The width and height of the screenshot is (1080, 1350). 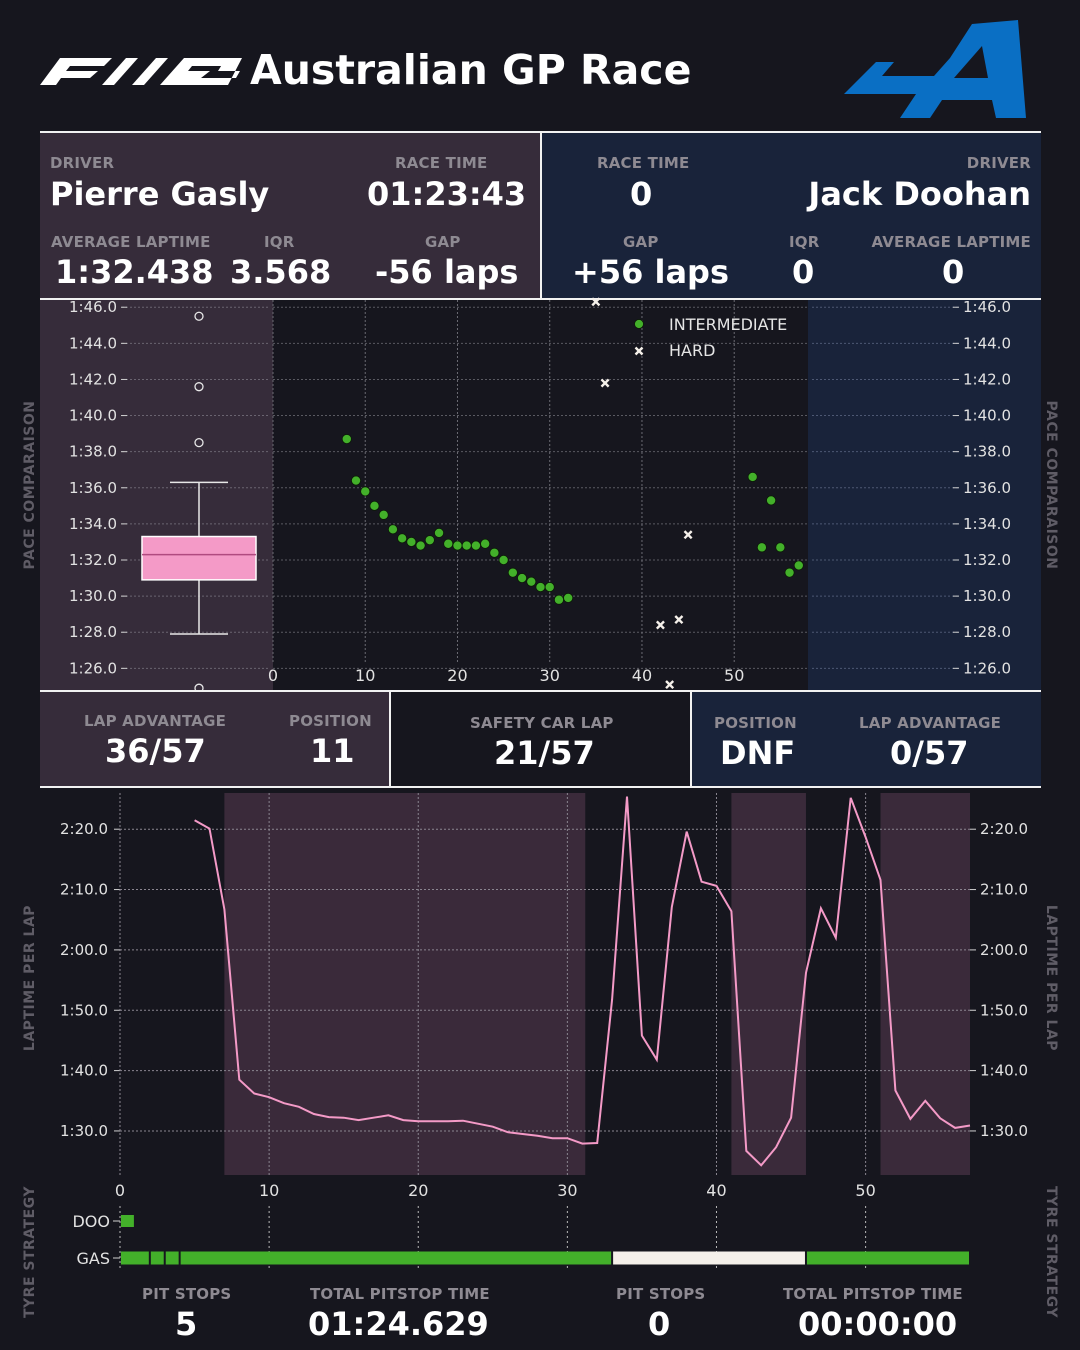 What do you see at coordinates (155, 751) in the screenshot?
I see `lap-advantage-value: 36/57` at bounding box center [155, 751].